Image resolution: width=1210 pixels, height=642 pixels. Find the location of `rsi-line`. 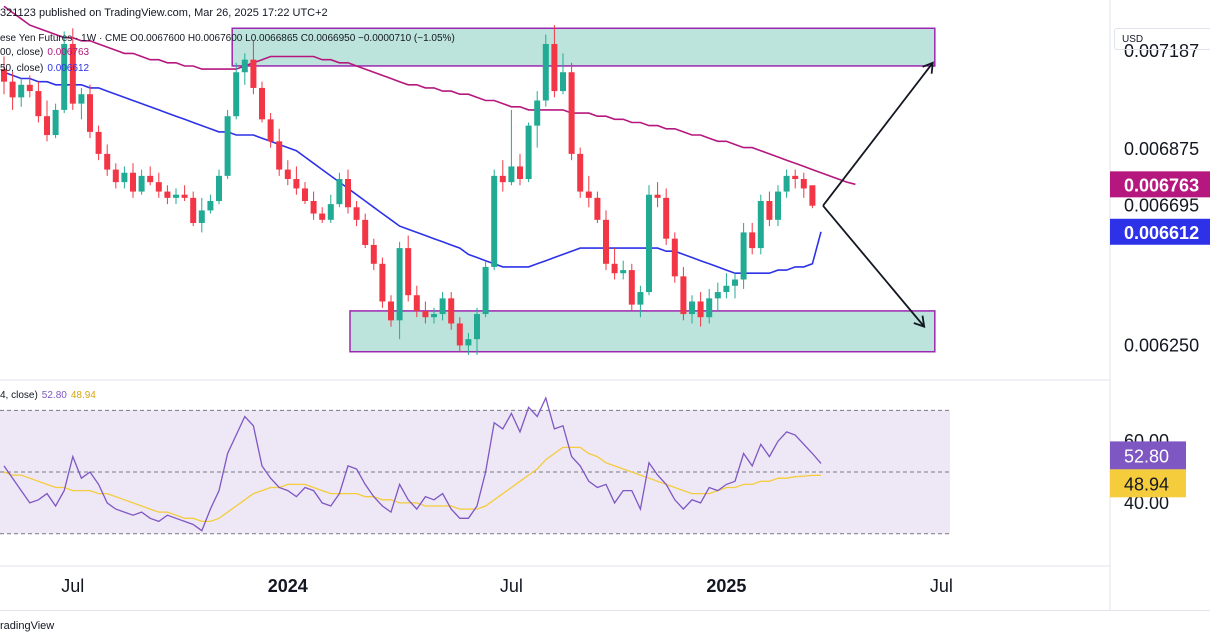

rsi-line is located at coordinates (412, 464).